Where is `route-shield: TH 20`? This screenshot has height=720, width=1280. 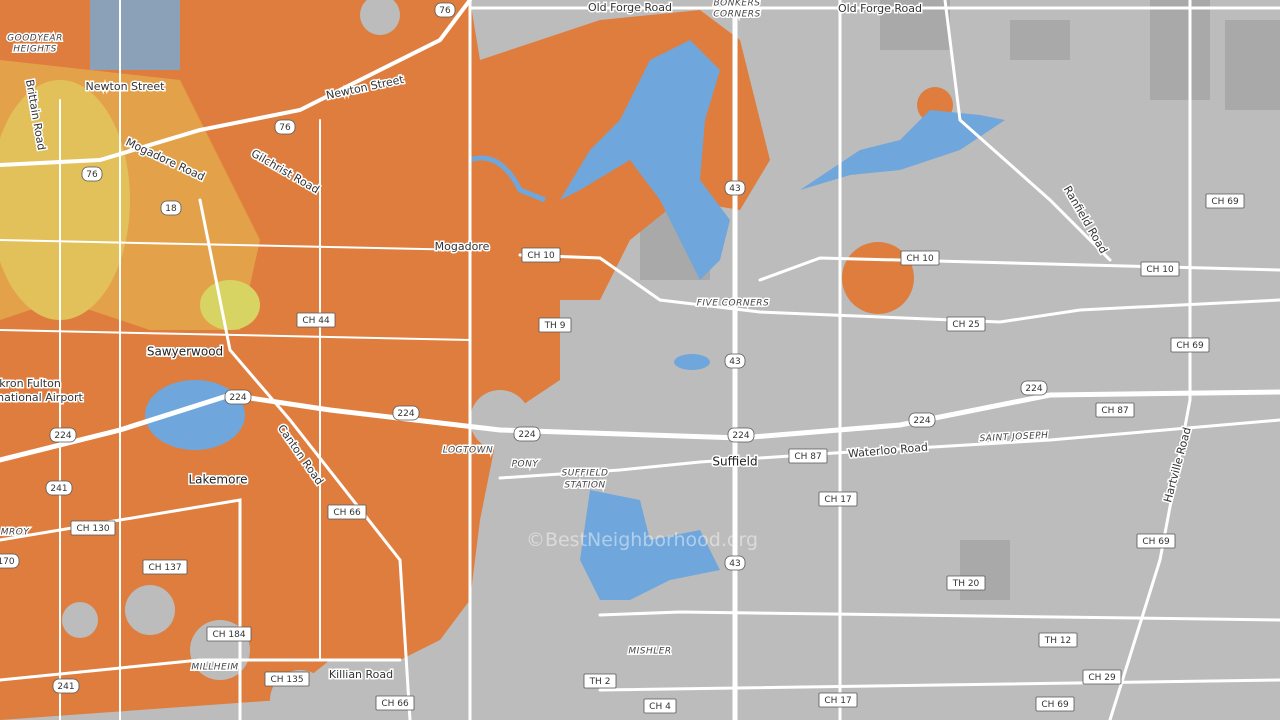
route-shield: TH 20 is located at coordinates (966, 583).